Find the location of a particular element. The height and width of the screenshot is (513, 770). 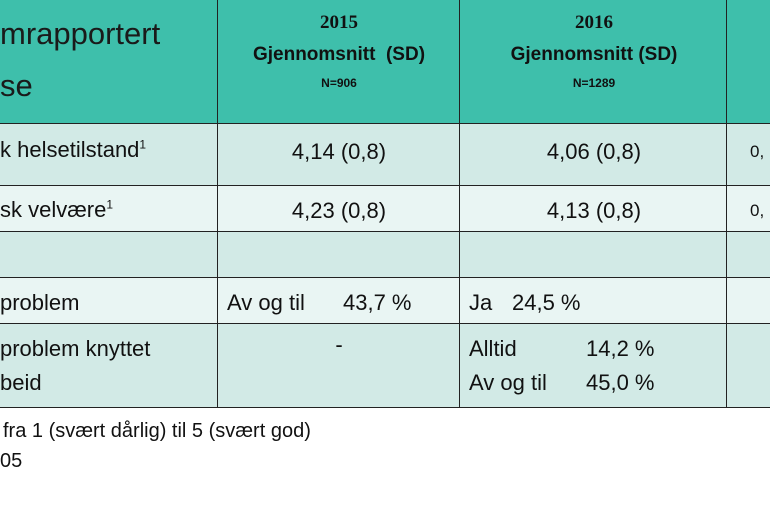

column-n: N=906 is located at coordinates (339, 83).